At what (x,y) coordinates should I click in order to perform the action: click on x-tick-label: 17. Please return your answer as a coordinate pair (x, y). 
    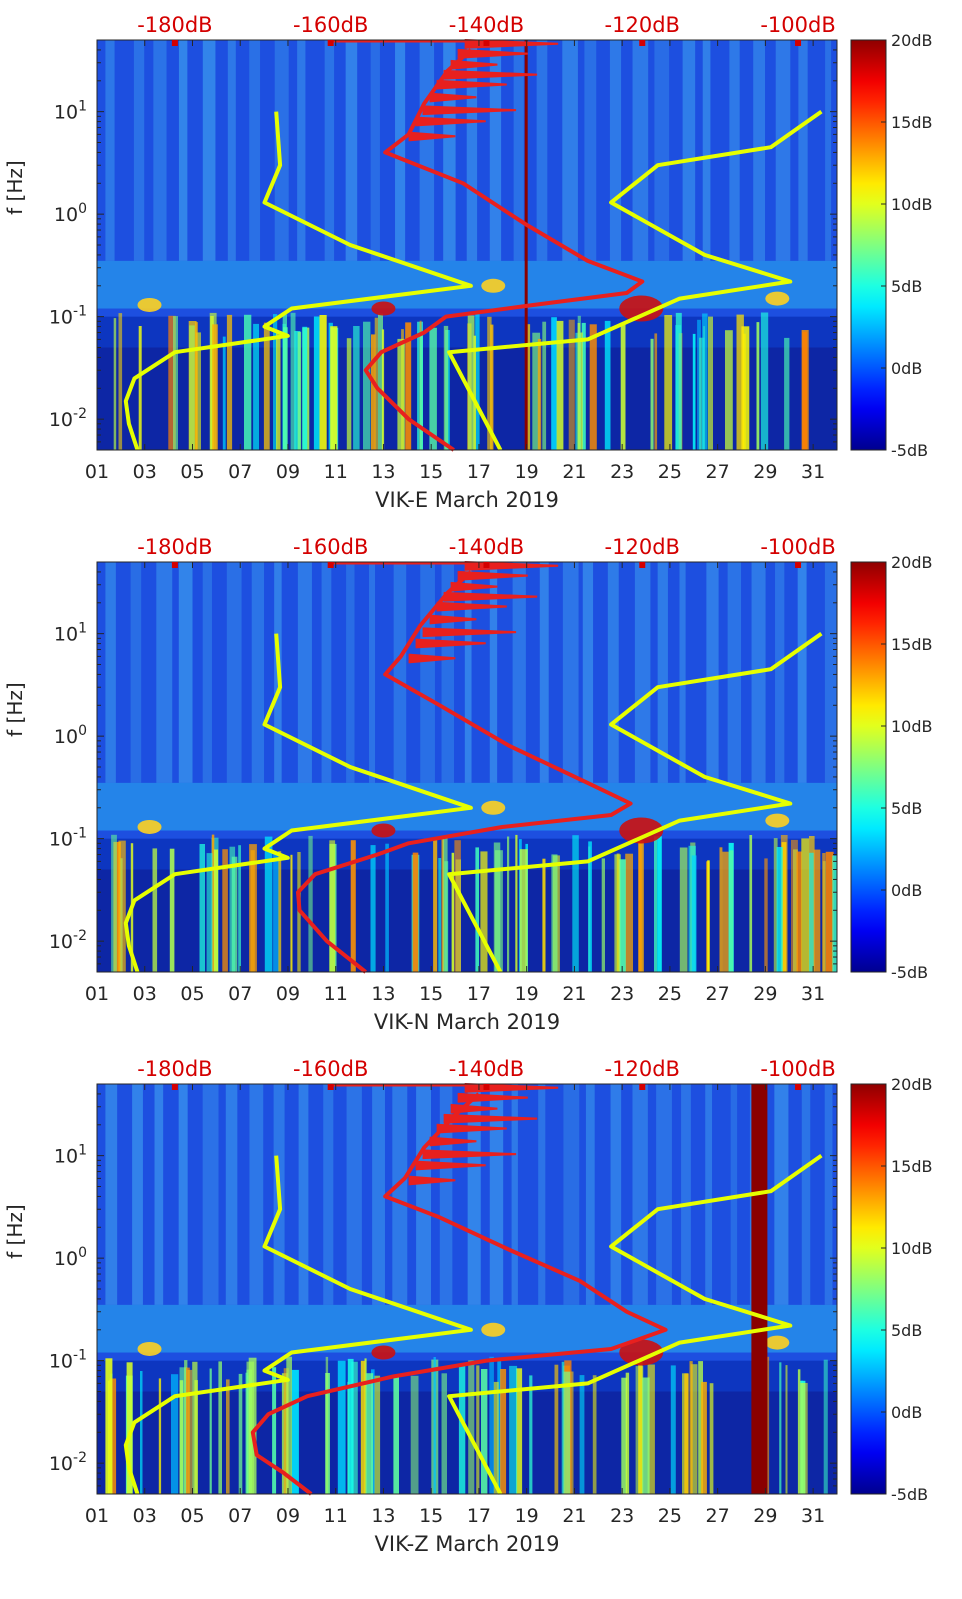
    Looking at the image, I should click on (479, 1516).